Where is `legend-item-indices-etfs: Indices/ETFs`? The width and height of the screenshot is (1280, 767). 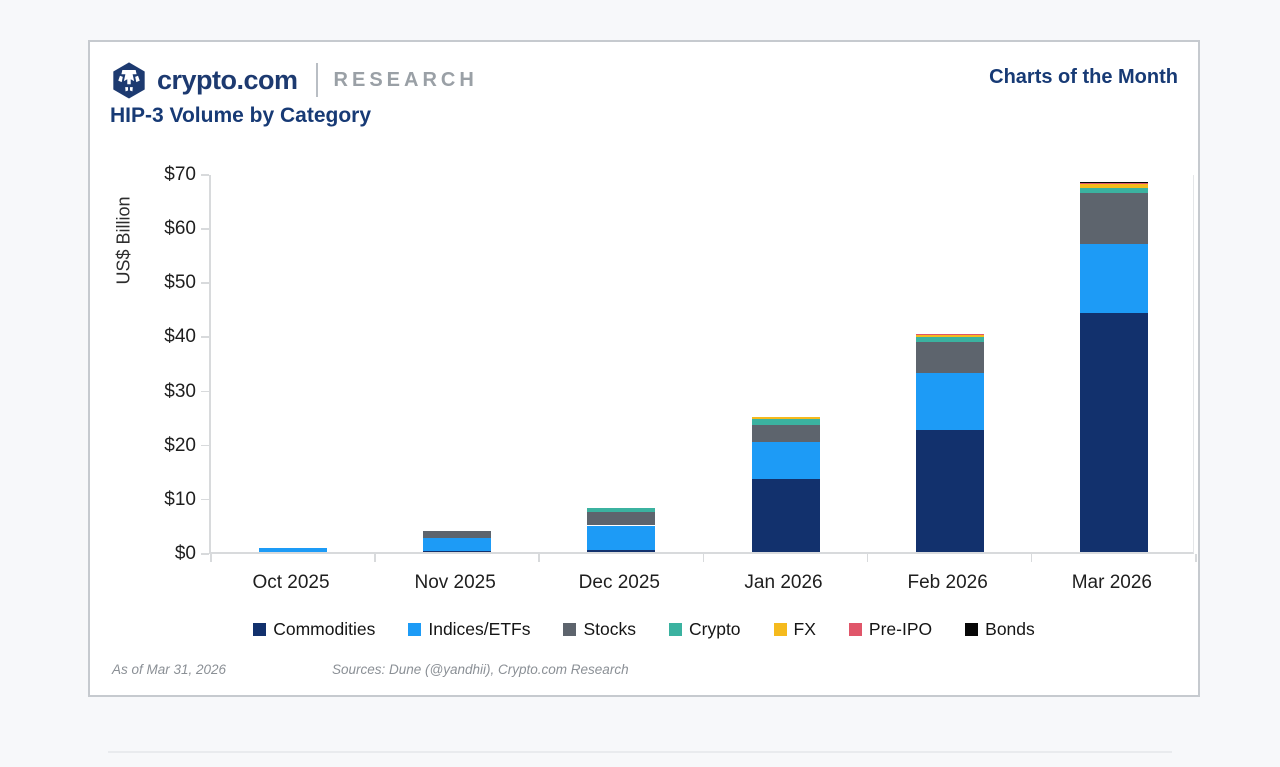 legend-item-indices-etfs: Indices/ETFs is located at coordinates (469, 629).